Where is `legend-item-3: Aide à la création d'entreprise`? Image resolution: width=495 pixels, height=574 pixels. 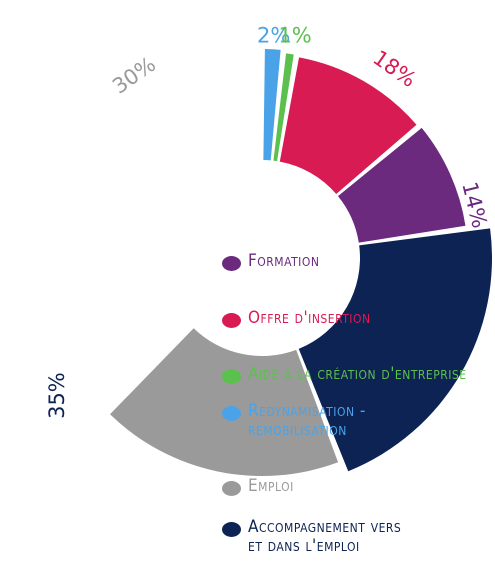
legend-item-3: Aide à la création d'entreprise is located at coordinates (344, 374).